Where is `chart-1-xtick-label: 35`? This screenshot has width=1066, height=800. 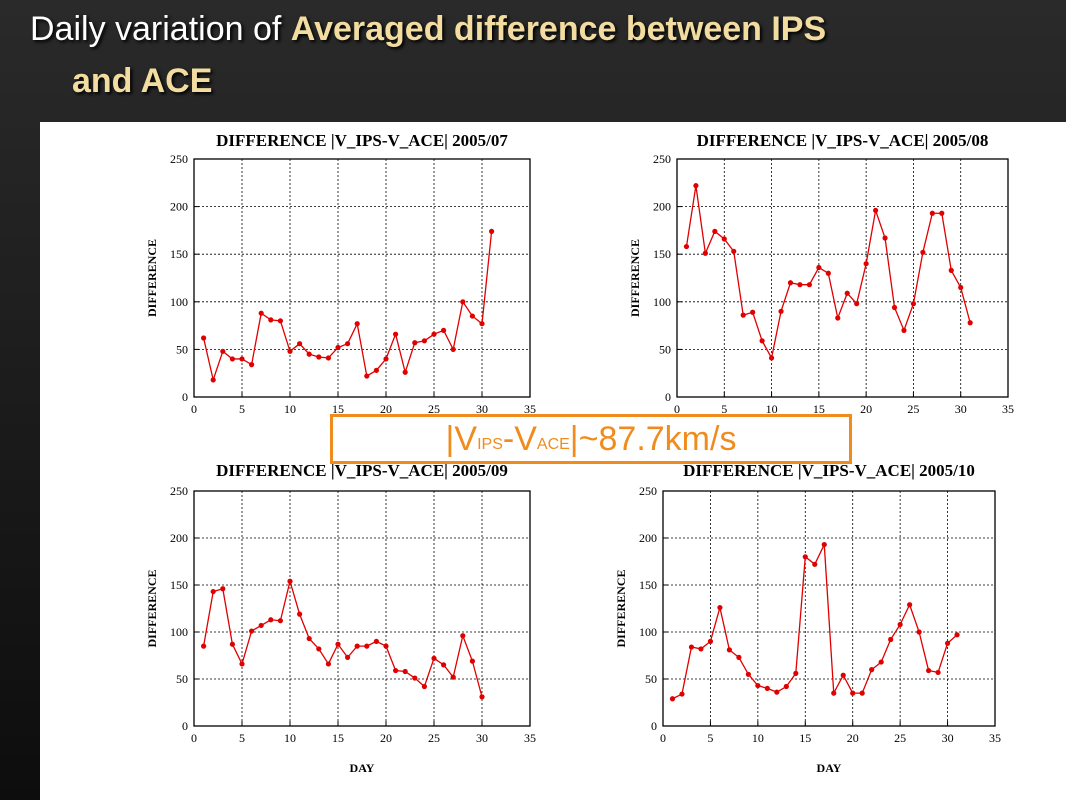 chart-1-xtick-label: 35 is located at coordinates (530, 409).